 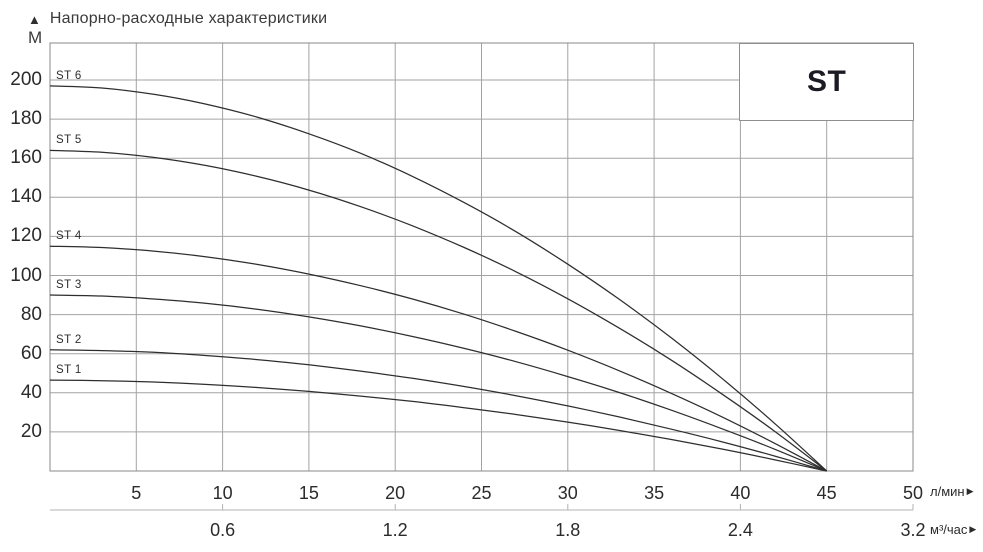 What do you see at coordinates (568, 530) in the screenshot?
I see `x-secondary-tick-label: 1.8` at bounding box center [568, 530].